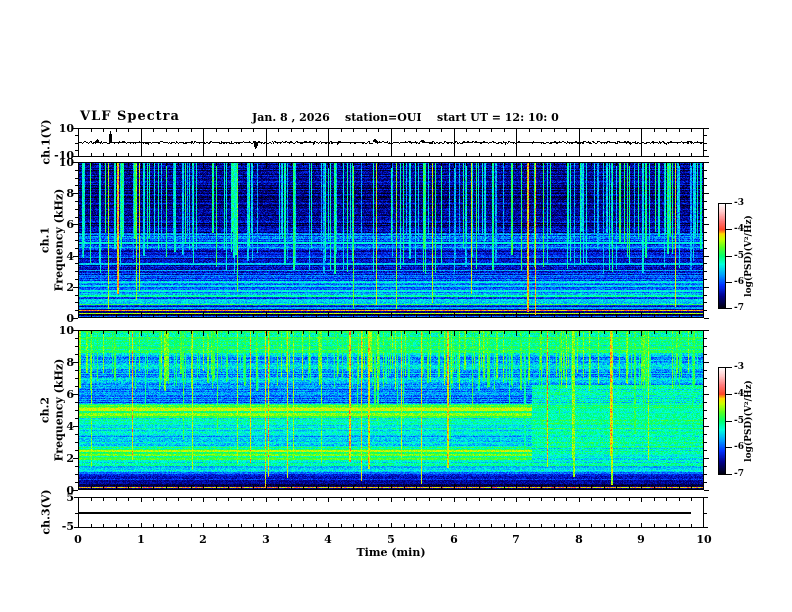 This screenshot has height=612, width=792. Describe the element at coordinates (70, 497) in the screenshot. I see `ch3-wave-ytick-label: 5` at that location.